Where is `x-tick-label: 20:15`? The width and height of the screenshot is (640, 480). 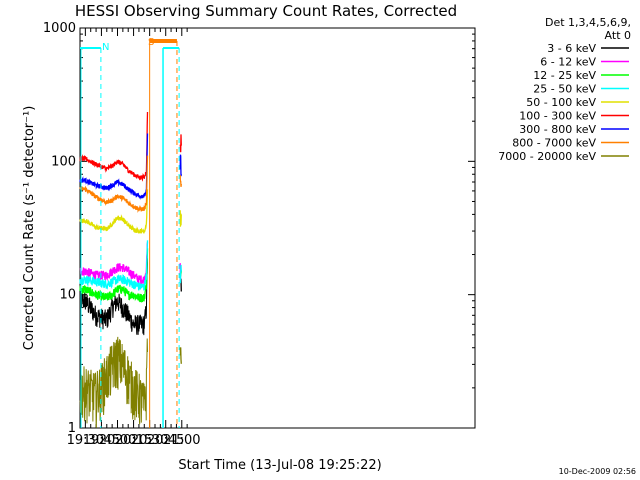 x-tick-label: 20:15 is located at coordinates (133, 440).